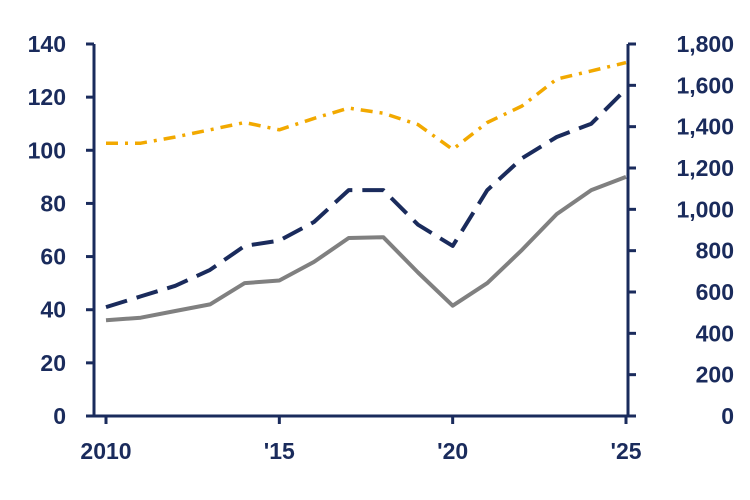 This screenshot has width=750, height=500. Describe the element at coordinates (366, 106) in the screenshot. I see `series-line-dashdot` at that location.